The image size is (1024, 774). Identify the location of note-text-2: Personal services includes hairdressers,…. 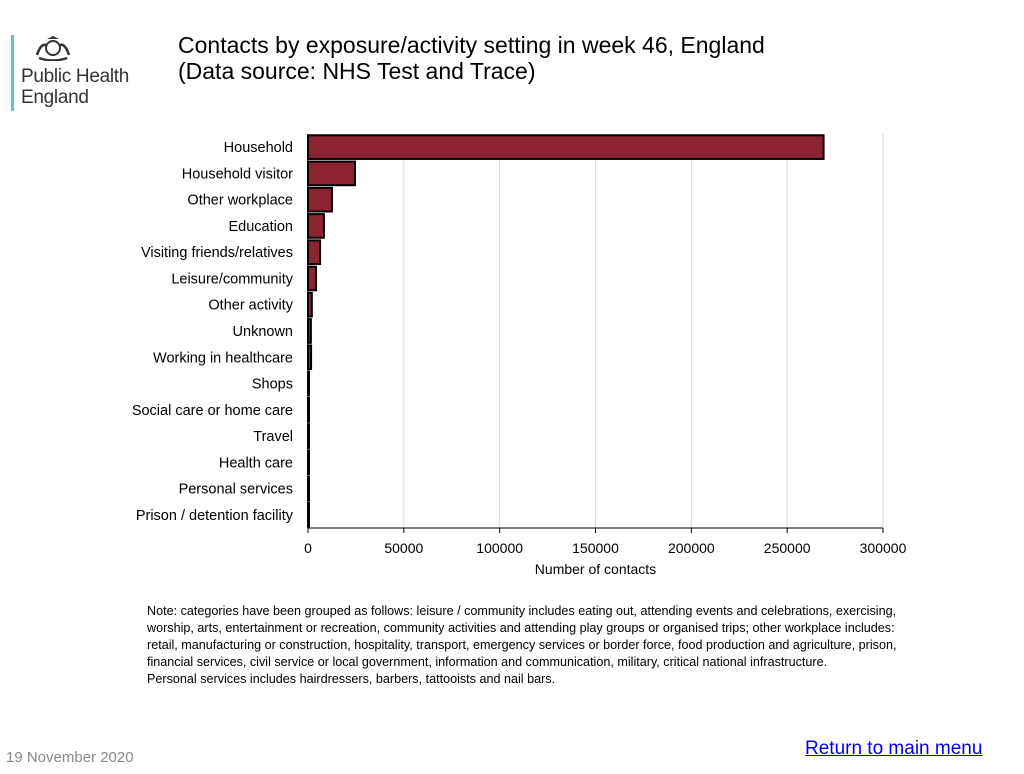
(351, 679).